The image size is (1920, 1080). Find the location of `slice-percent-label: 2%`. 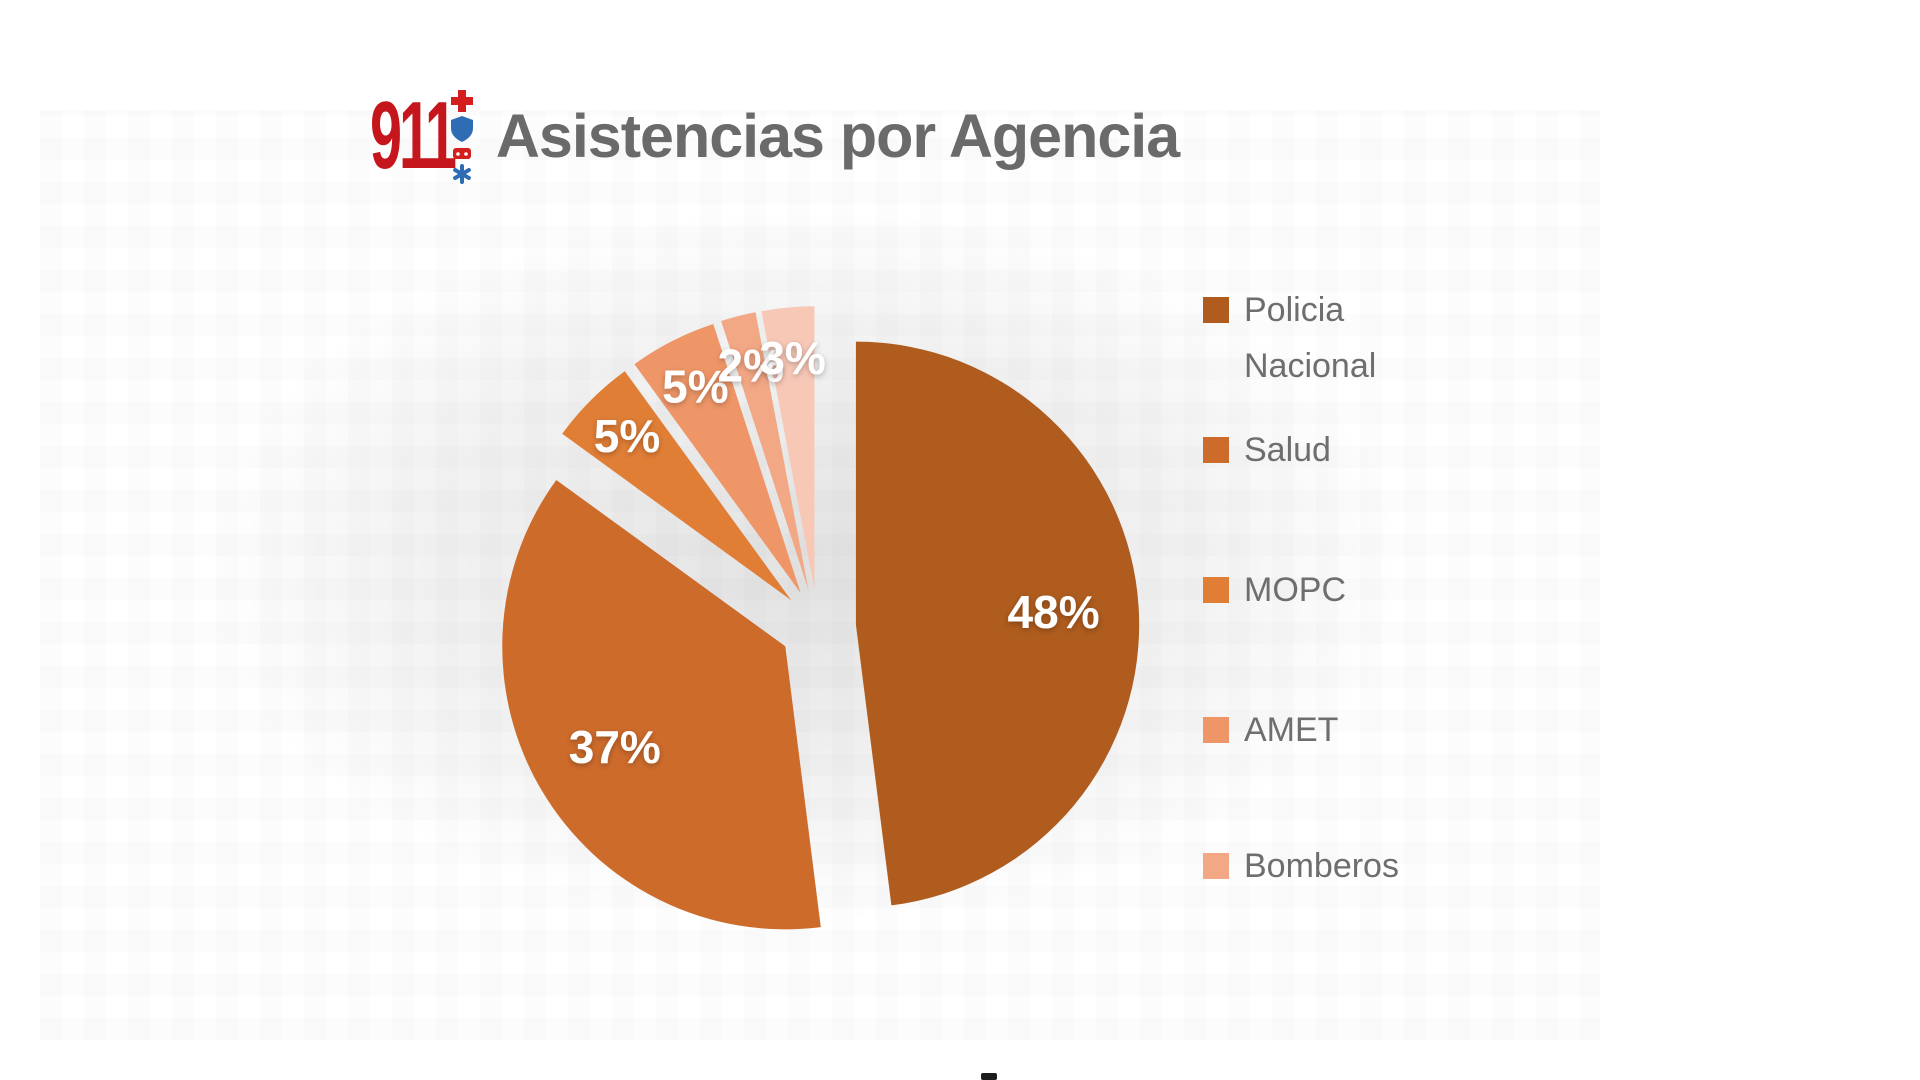

slice-percent-label: 2% is located at coordinates (751, 365).